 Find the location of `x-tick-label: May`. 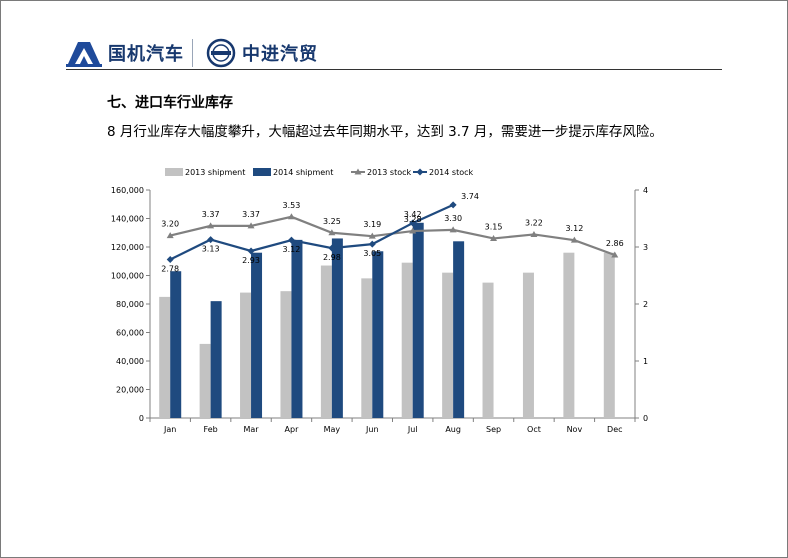

x-tick-label: May is located at coordinates (332, 429).